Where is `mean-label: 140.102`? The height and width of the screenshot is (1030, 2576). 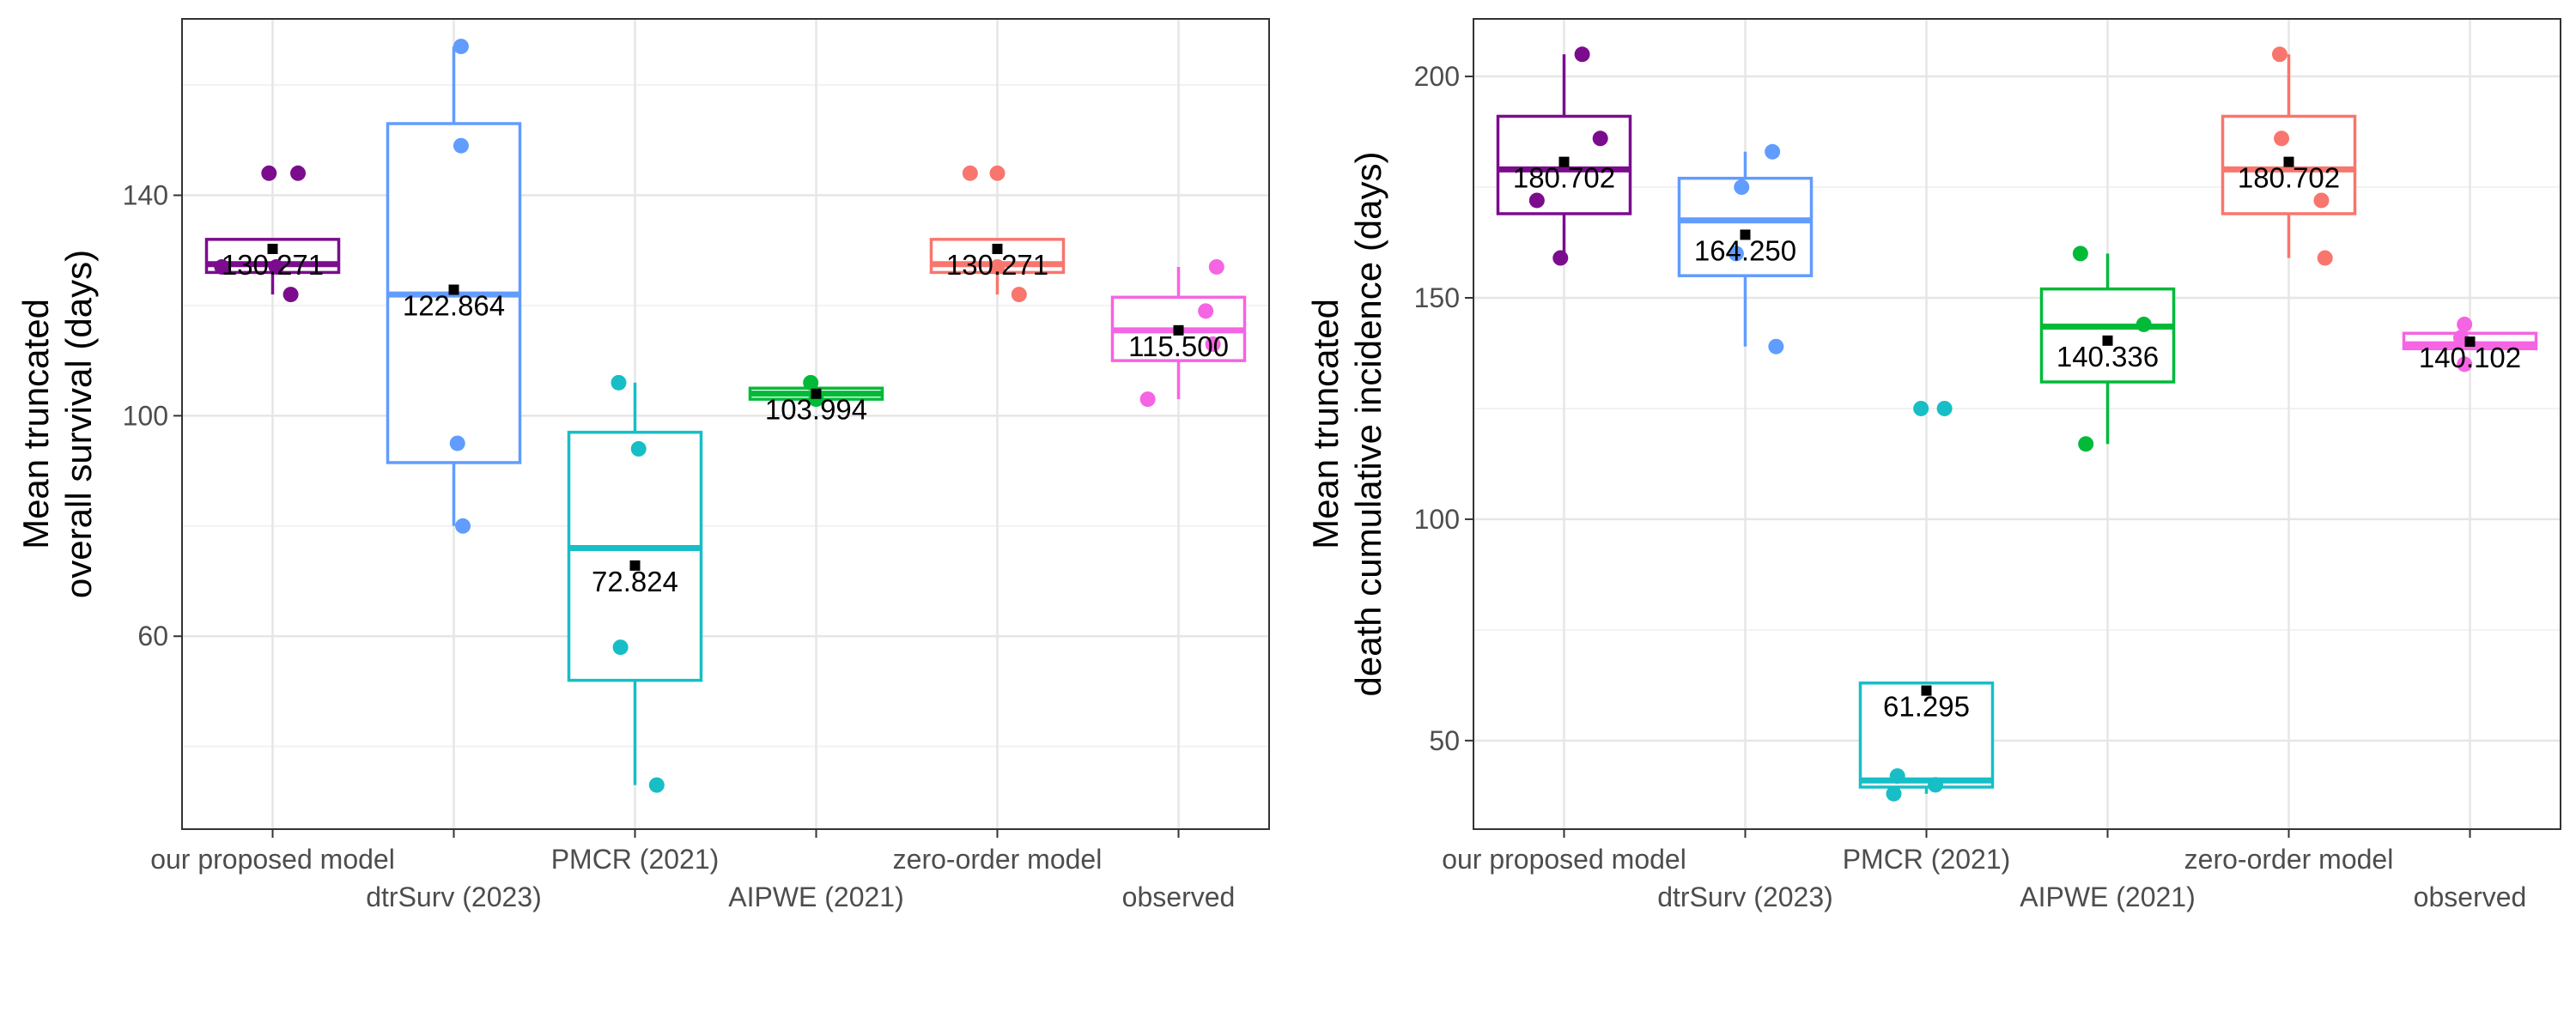
mean-label: 140.102 is located at coordinates (2470, 357).